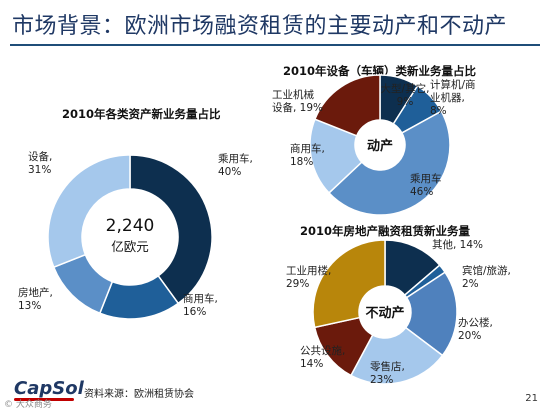 The height and width of the screenshot is (413, 550). Describe the element at coordinates (141, 114) in the screenshot. I see `chart-1-title: 2010年各类资产新业务量占比` at that location.